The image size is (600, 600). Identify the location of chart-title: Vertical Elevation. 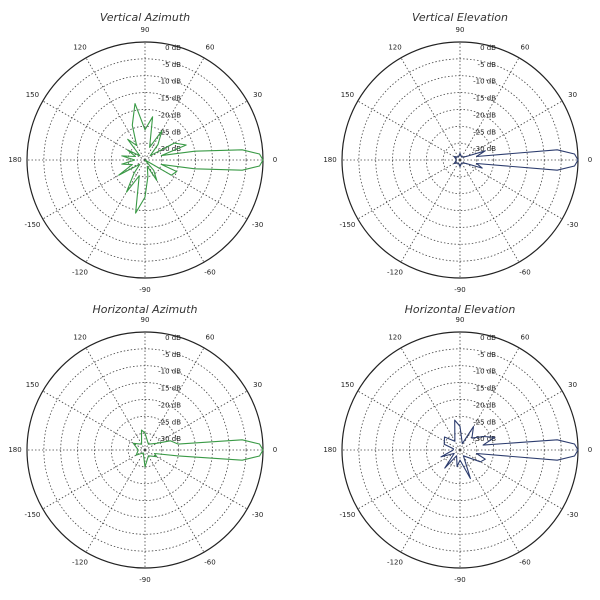
(460, 17).